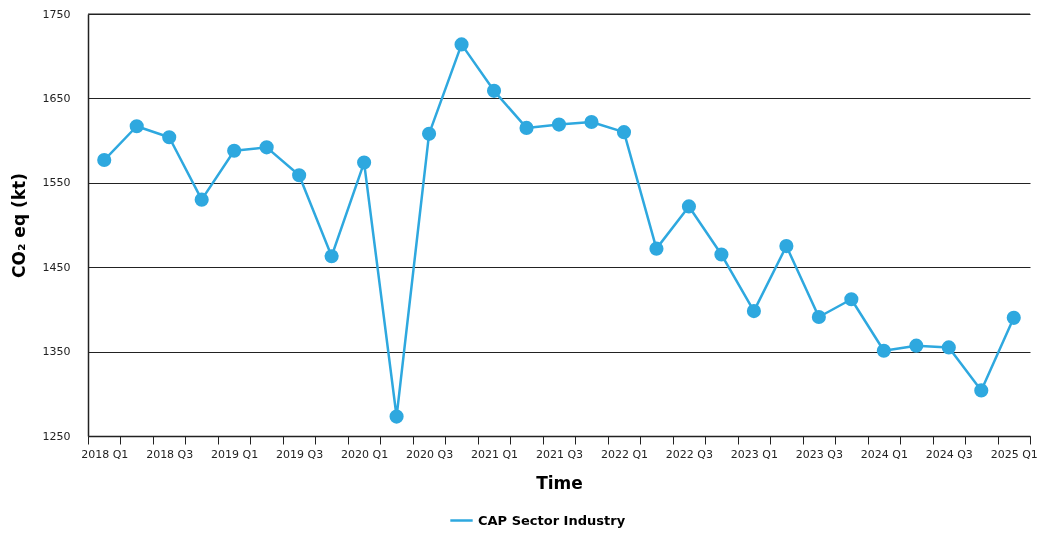 The height and width of the screenshot is (538, 1059). I want to click on y-tick-label: 1450, so click(56, 267).